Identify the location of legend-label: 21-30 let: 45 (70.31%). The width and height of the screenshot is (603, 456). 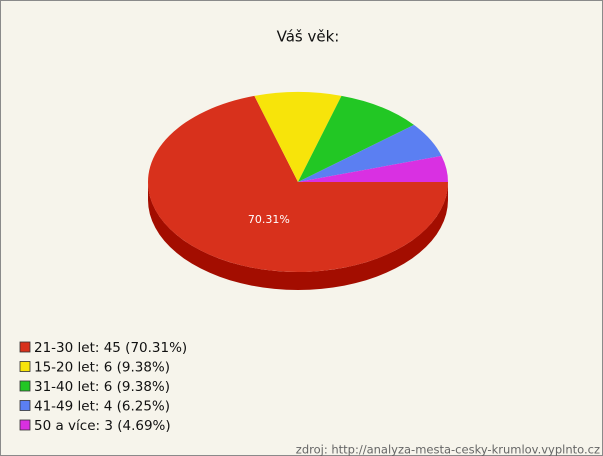
(110, 348).